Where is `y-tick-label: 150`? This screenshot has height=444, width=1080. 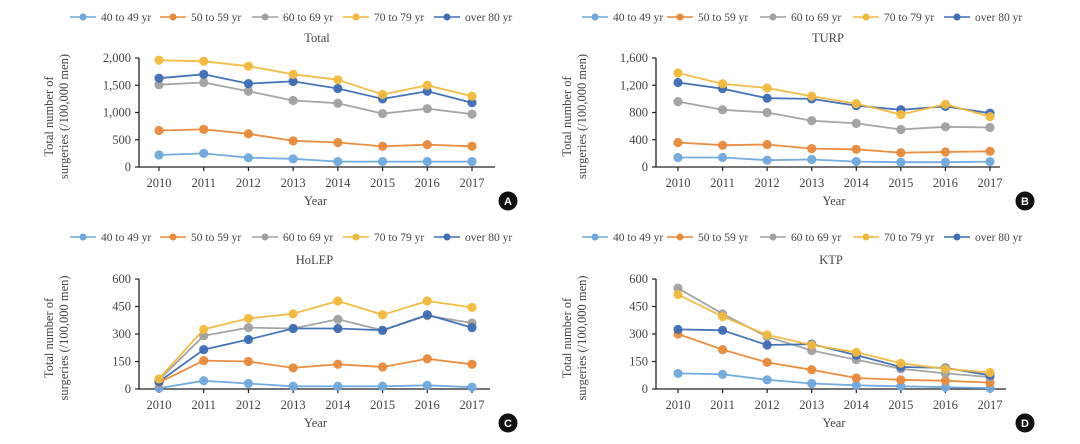 y-tick-label: 150 is located at coordinates (638, 362).